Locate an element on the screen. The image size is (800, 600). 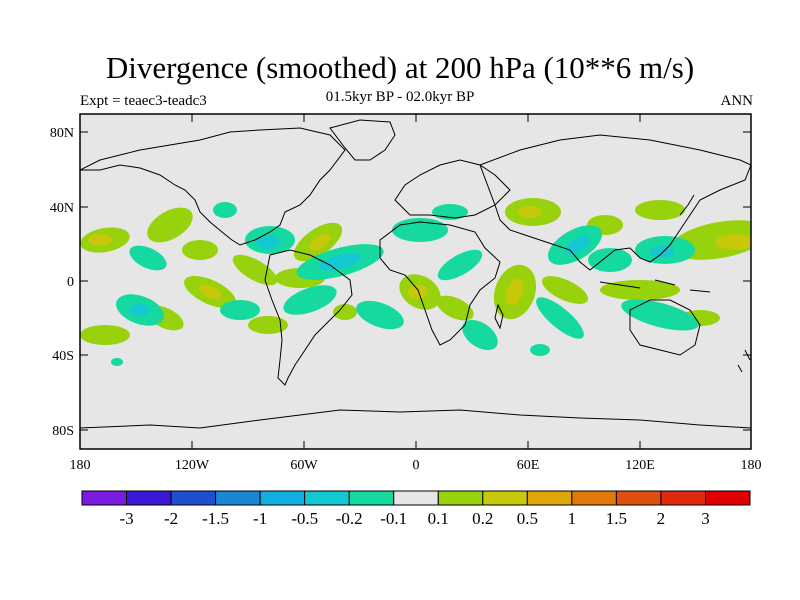
lon-tick-label: 60W is located at coordinates (304, 465).